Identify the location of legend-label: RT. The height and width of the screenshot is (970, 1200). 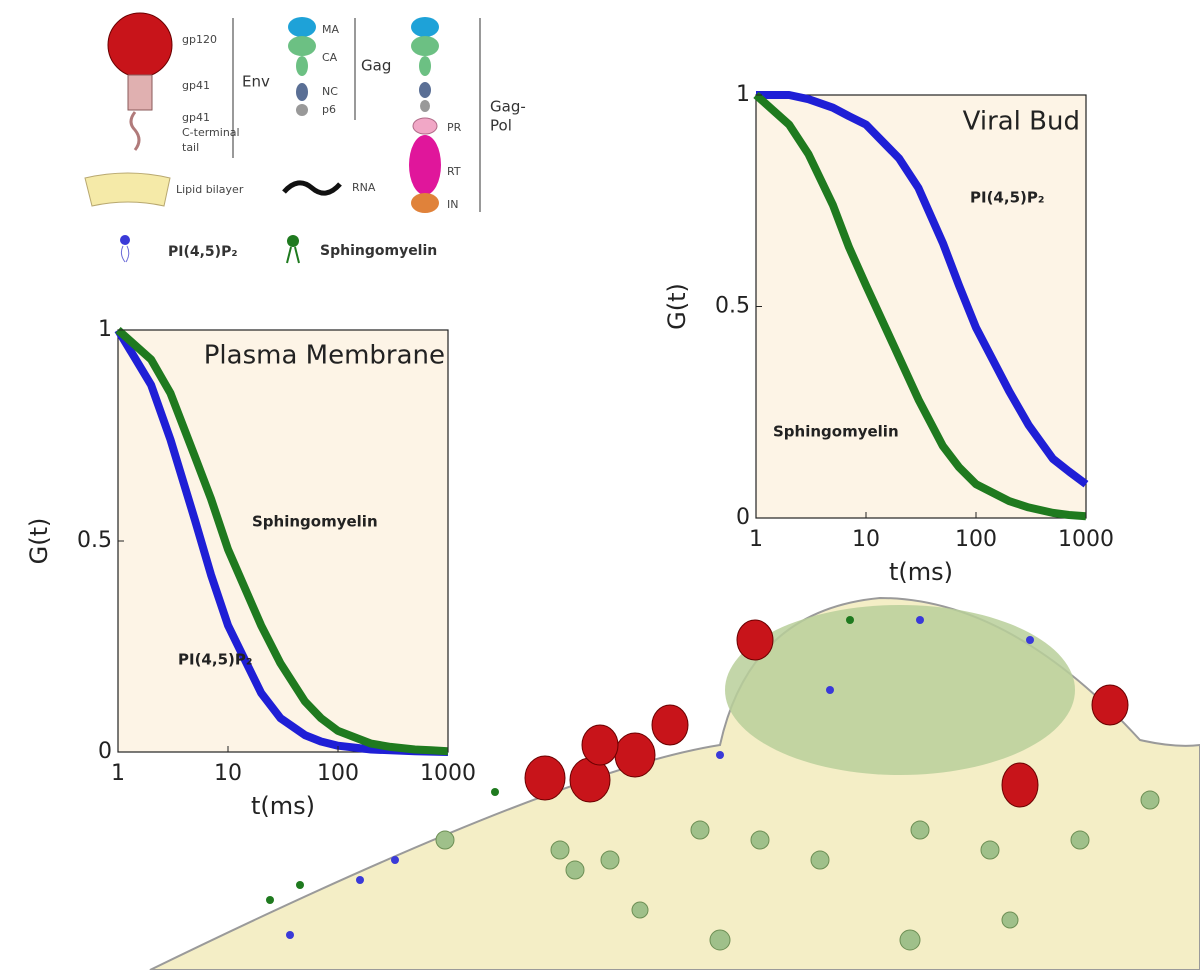
(454, 171).